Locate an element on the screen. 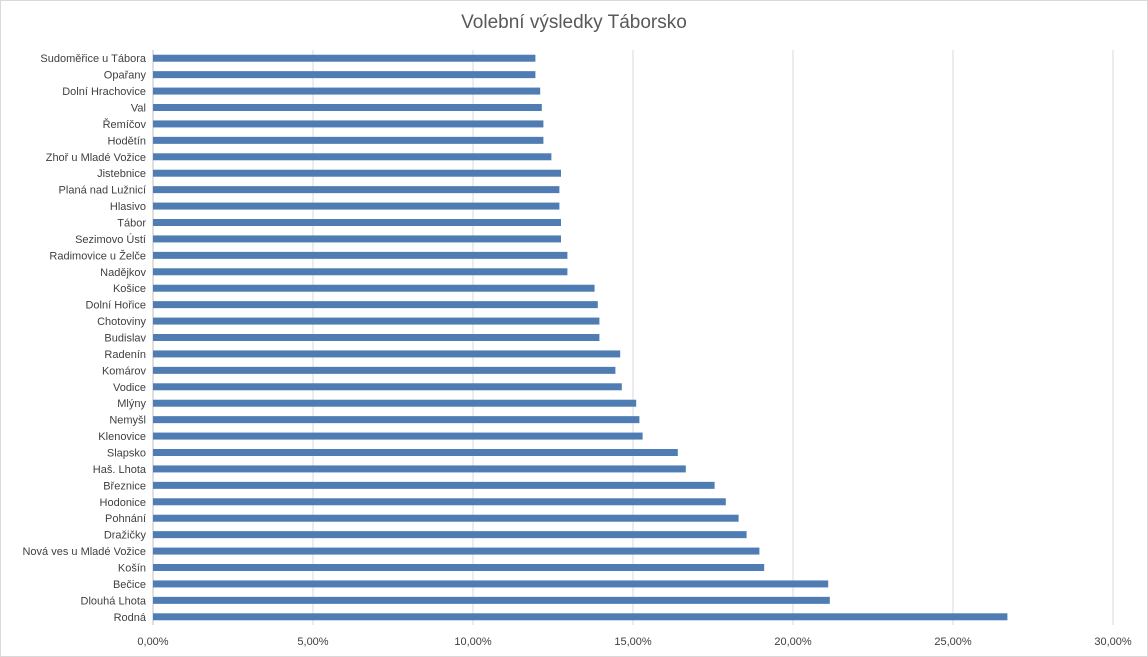 The width and height of the screenshot is (1148, 657). x-tick-label: 5,00% is located at coordinates (312, 642).